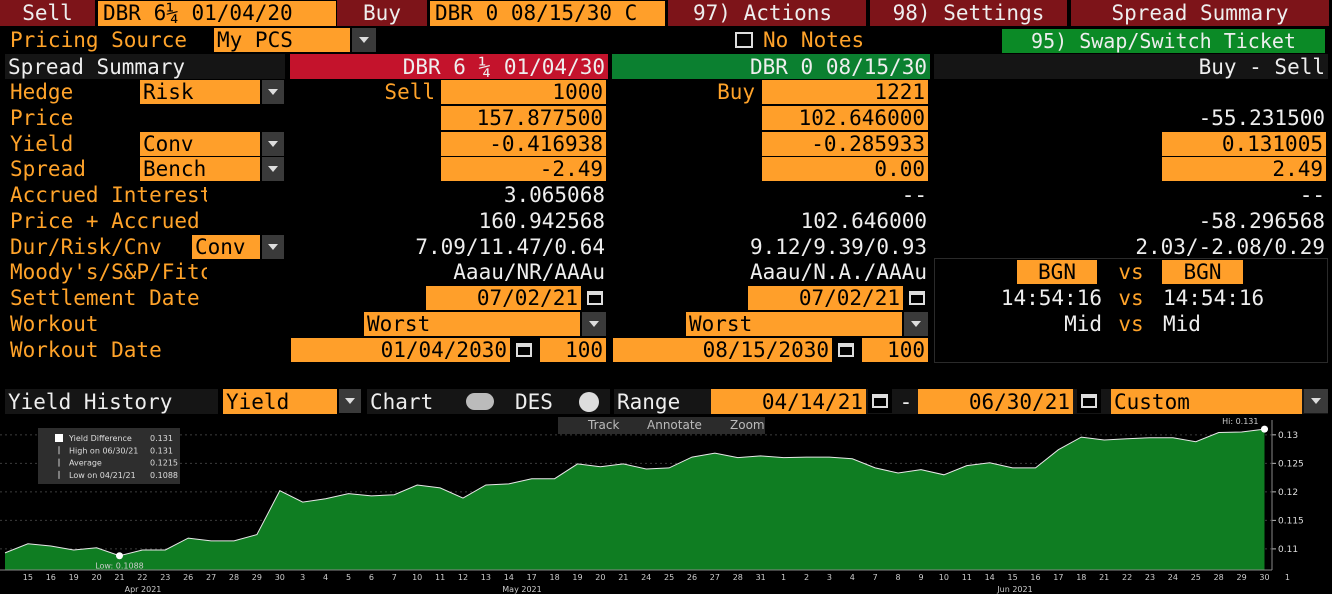  Describe the element at coordinates (812, 402) in the screenshot. I see `start-date: 04/14/21` at that location.